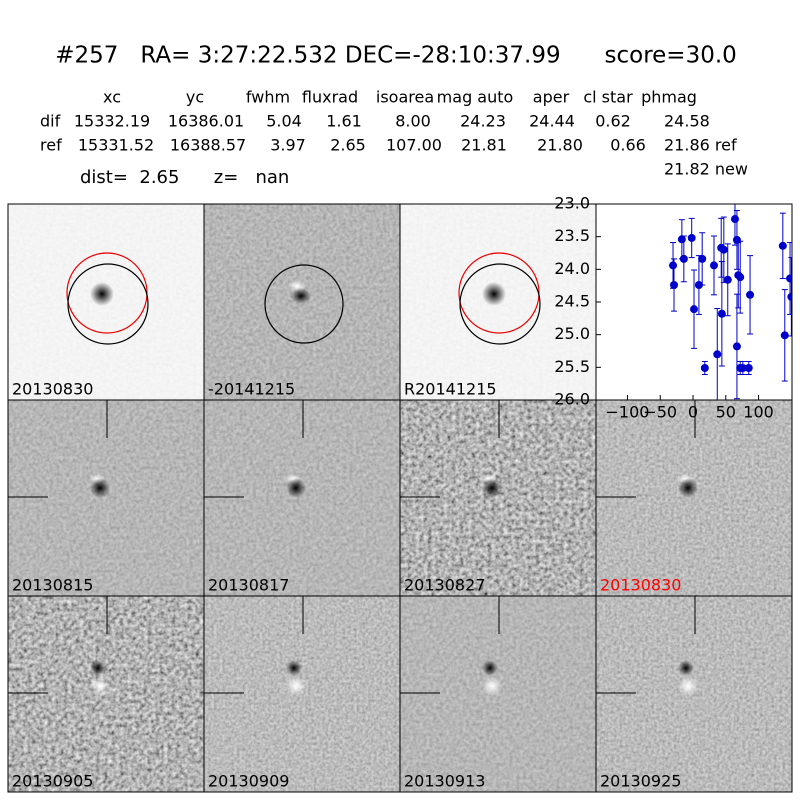  What do you see at coordinates (248, 781) in the screenshot?
I see `stamp-label: 20130909` at bounding box center [248, 781].